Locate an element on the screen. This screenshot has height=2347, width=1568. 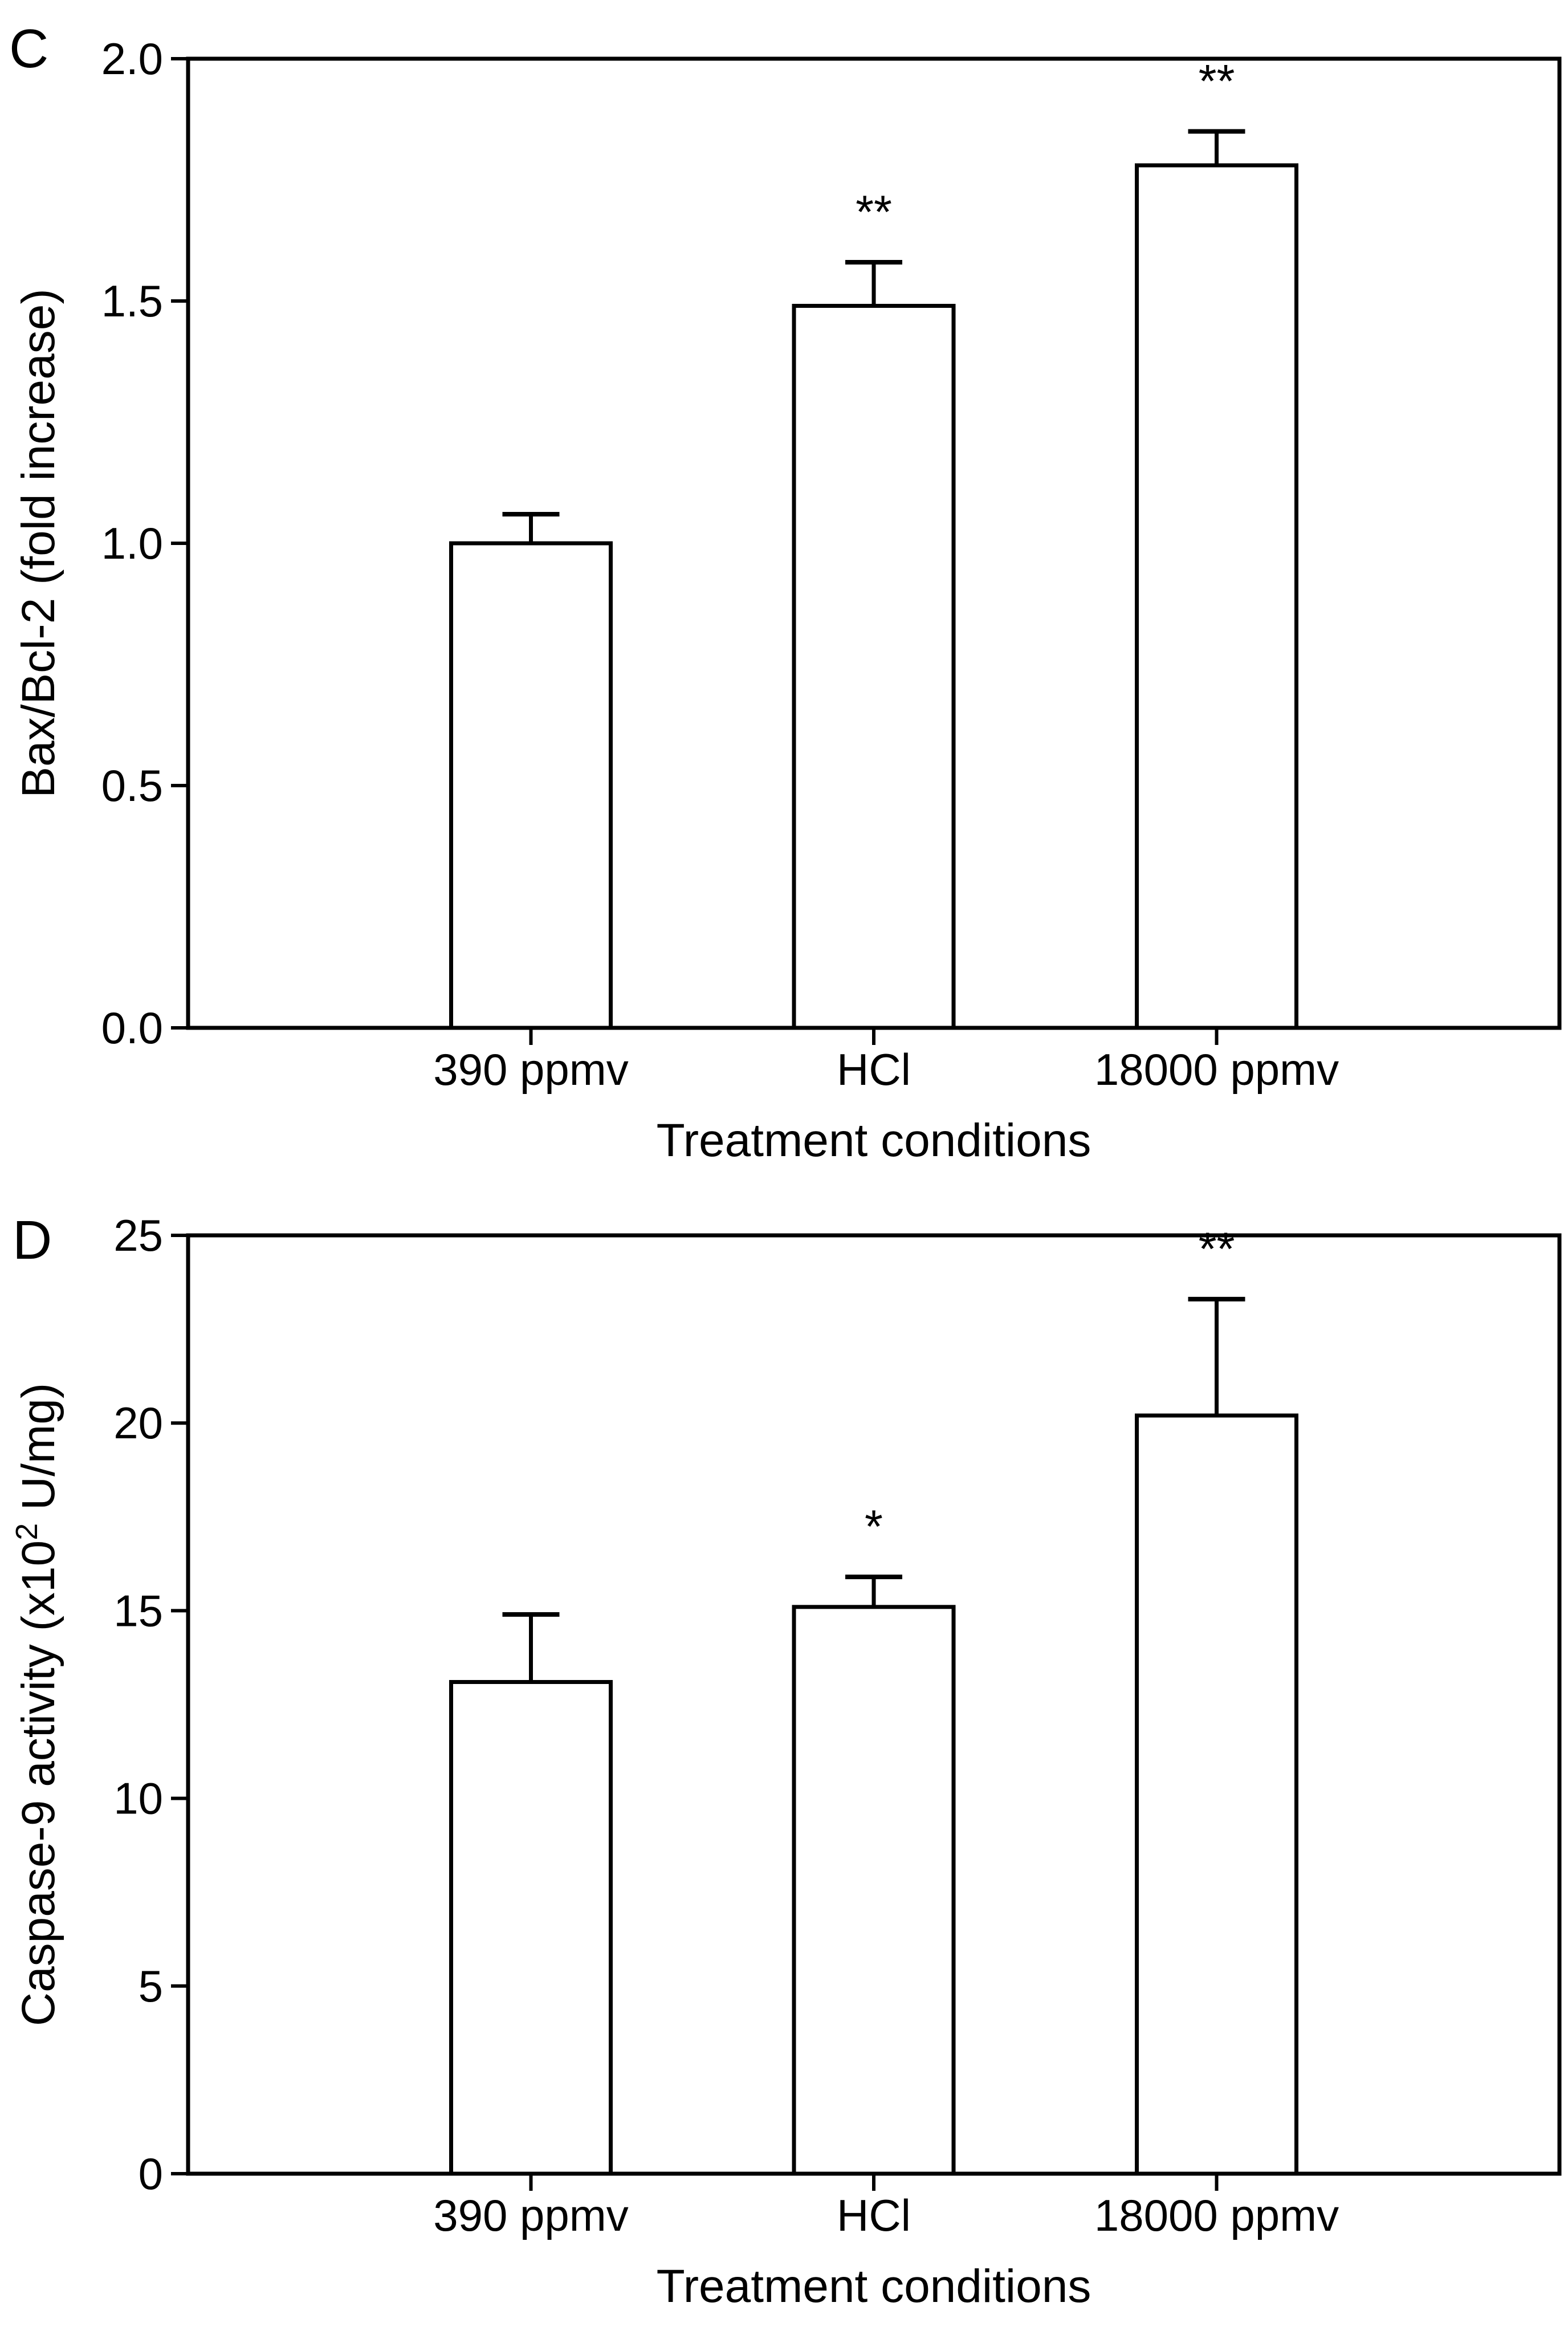
y-axis-tick-label: 0.5 is located at coordinates (132, 786).